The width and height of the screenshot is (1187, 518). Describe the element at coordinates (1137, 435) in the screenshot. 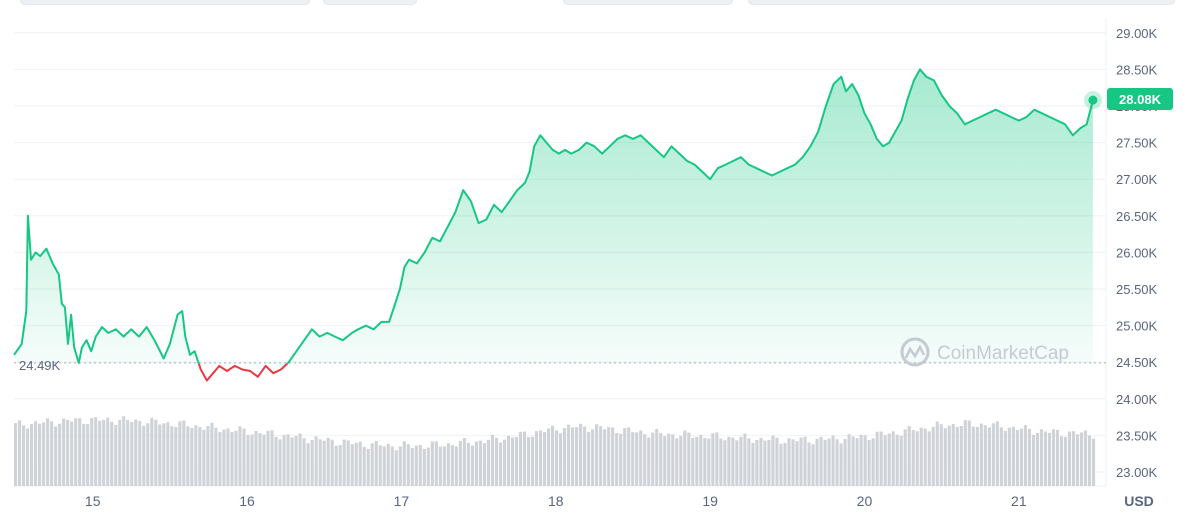

I see `y-tick-label: 23.50K` at that location.